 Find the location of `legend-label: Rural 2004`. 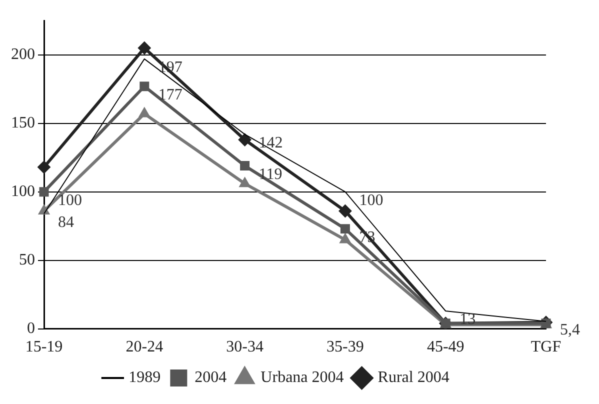

legend-label: Rural 2004 is located at coordinates (414, 377).